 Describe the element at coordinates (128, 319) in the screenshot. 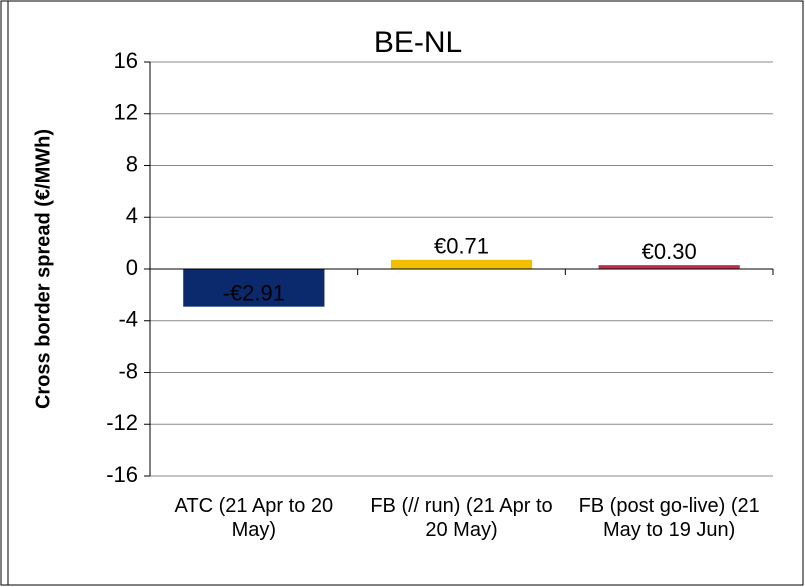

I see `y-tick-label: -4` at that location.